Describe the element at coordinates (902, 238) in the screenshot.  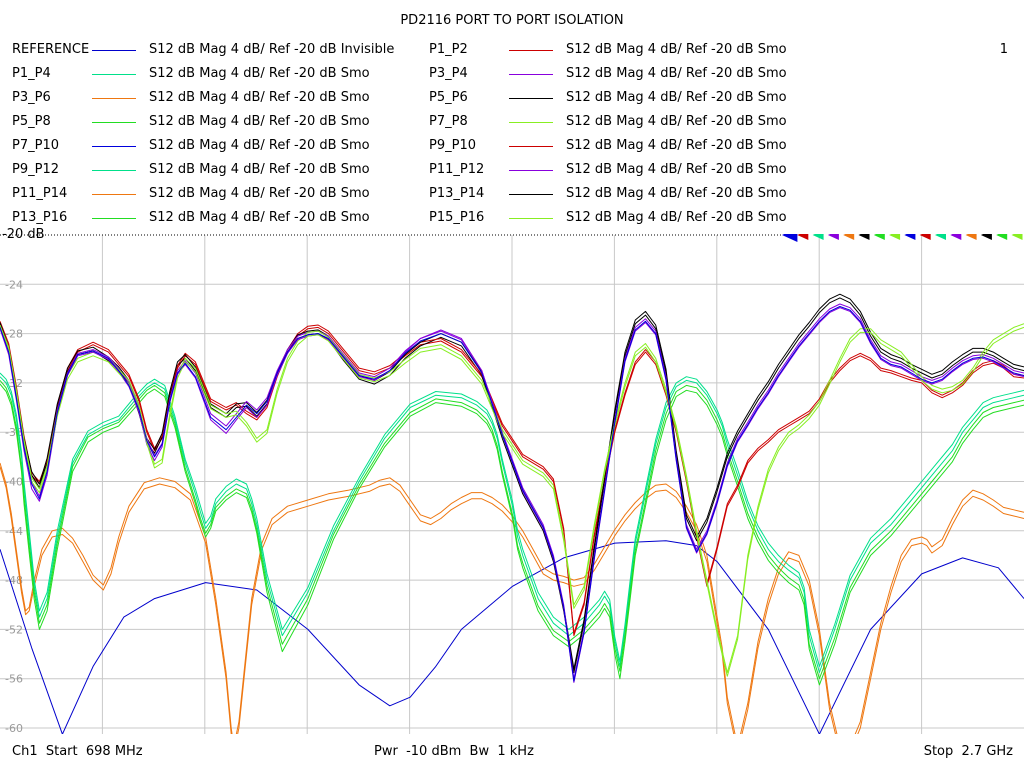
I see `marker-arrows` at that location.